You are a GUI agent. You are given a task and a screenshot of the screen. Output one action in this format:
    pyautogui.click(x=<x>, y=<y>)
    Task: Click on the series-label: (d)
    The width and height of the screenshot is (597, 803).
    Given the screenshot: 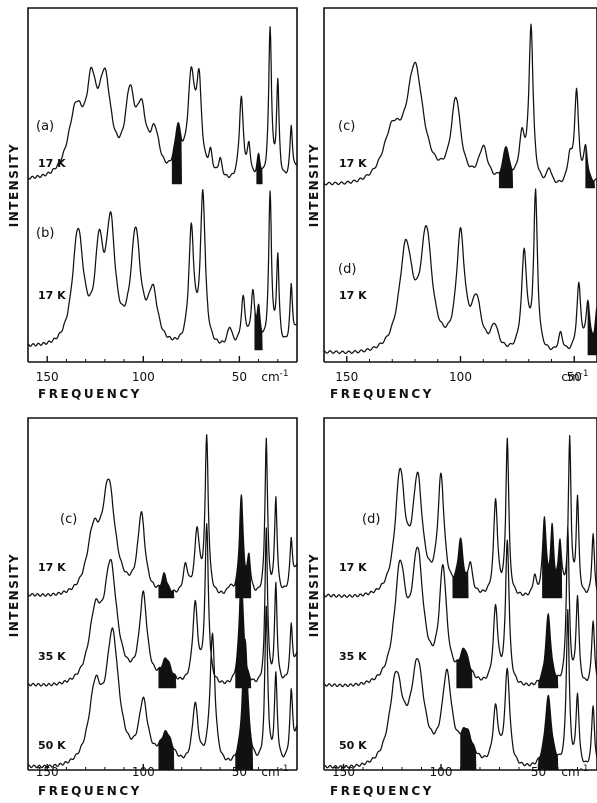 What is the action you would take?
    pyautogui.click(x=347, y=269)
    